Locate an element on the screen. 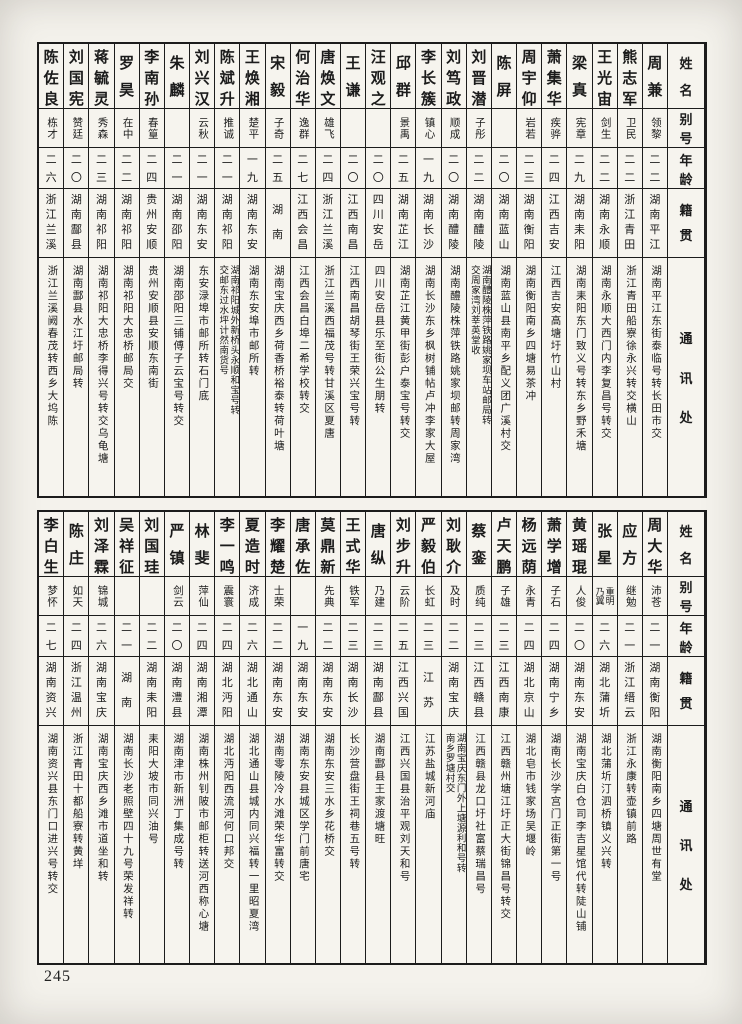 This screenshot has width=742, height=1024. alias-cell: 沛苍 is located at coordinates (654, 596).